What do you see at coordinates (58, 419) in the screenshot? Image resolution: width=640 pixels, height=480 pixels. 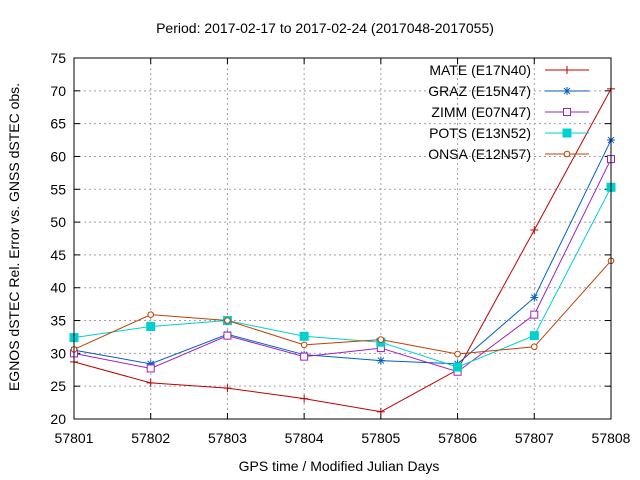 I see `y-tick-label: 20` at bounding box center [58, 419].